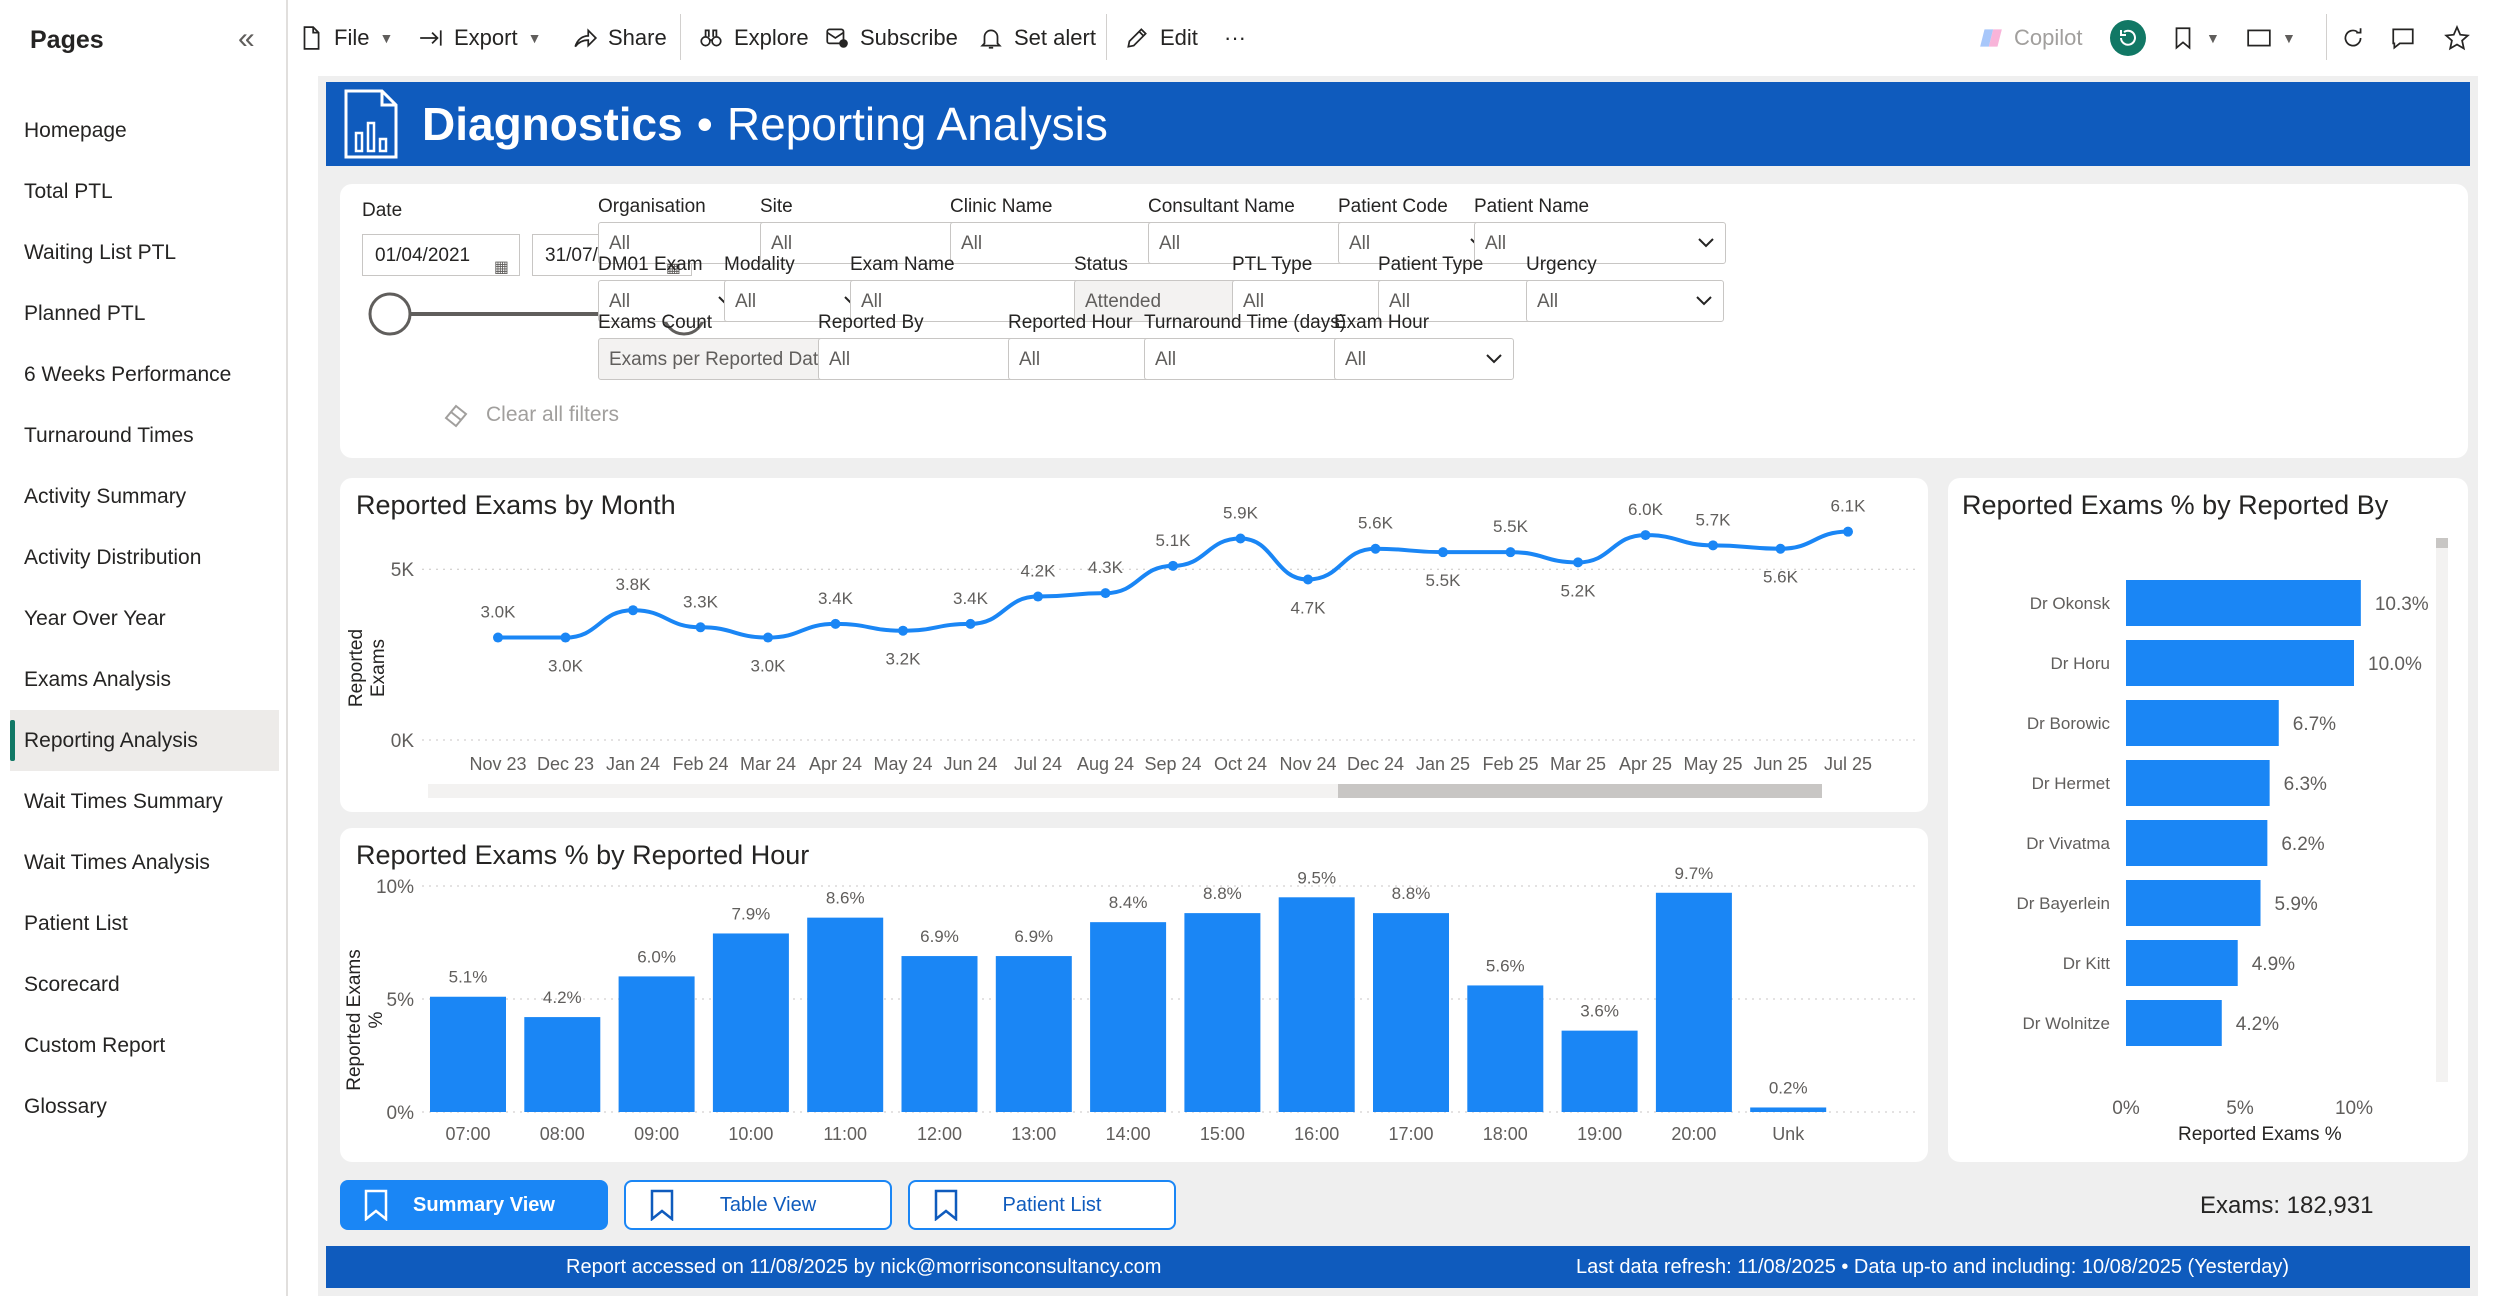  Describe the element at coordinates (2271, 38) in the screenshot. I see `view-menu-button: ▼` at that location.